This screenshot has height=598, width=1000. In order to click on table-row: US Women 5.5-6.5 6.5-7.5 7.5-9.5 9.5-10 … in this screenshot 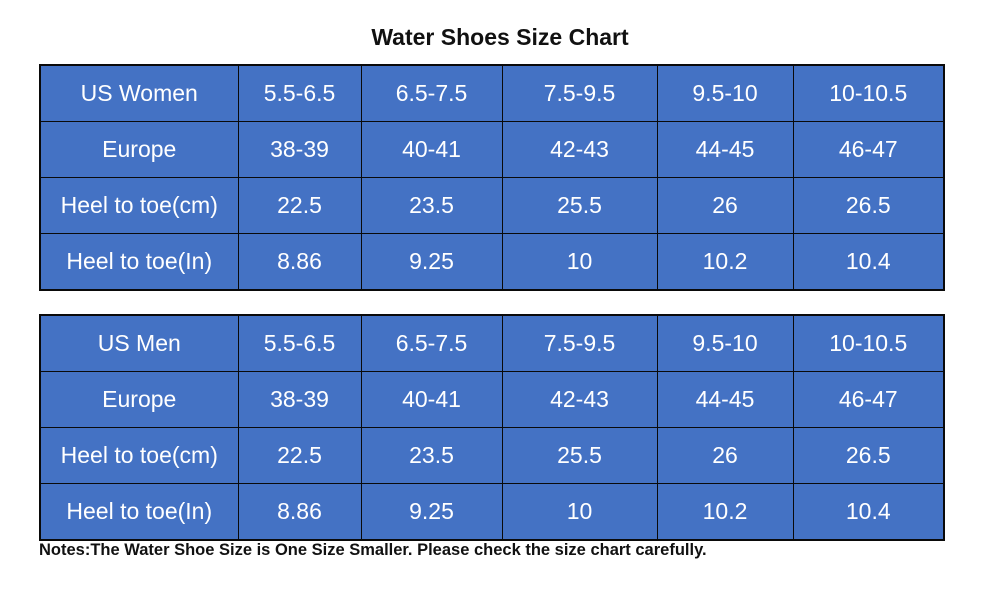, I will do `click(492, 93)`.